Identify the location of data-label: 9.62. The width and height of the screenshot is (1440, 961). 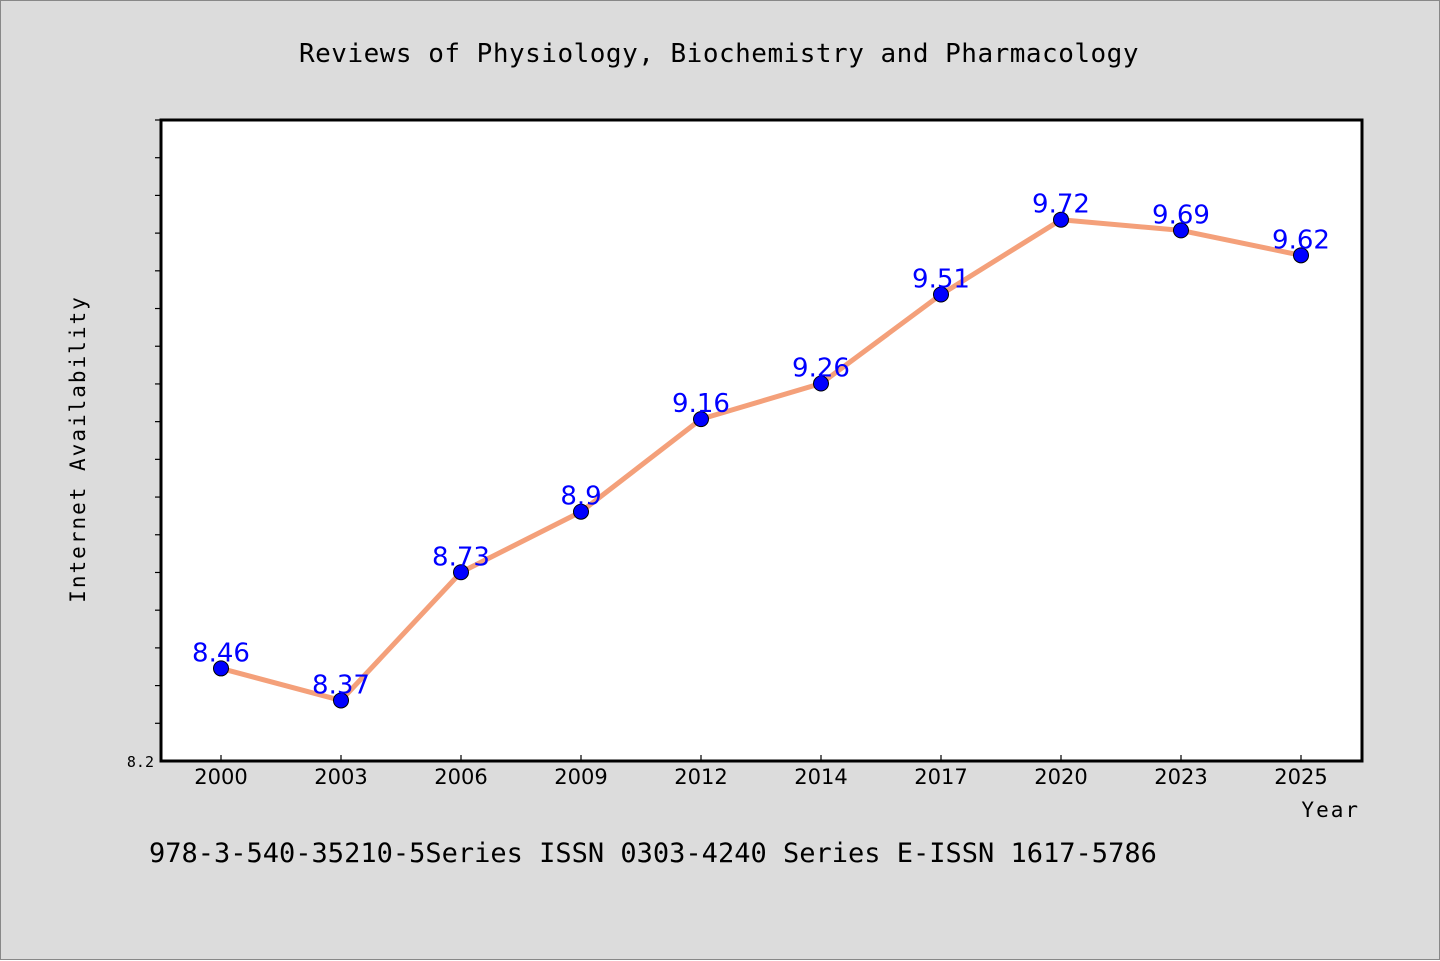
(1301, 240).